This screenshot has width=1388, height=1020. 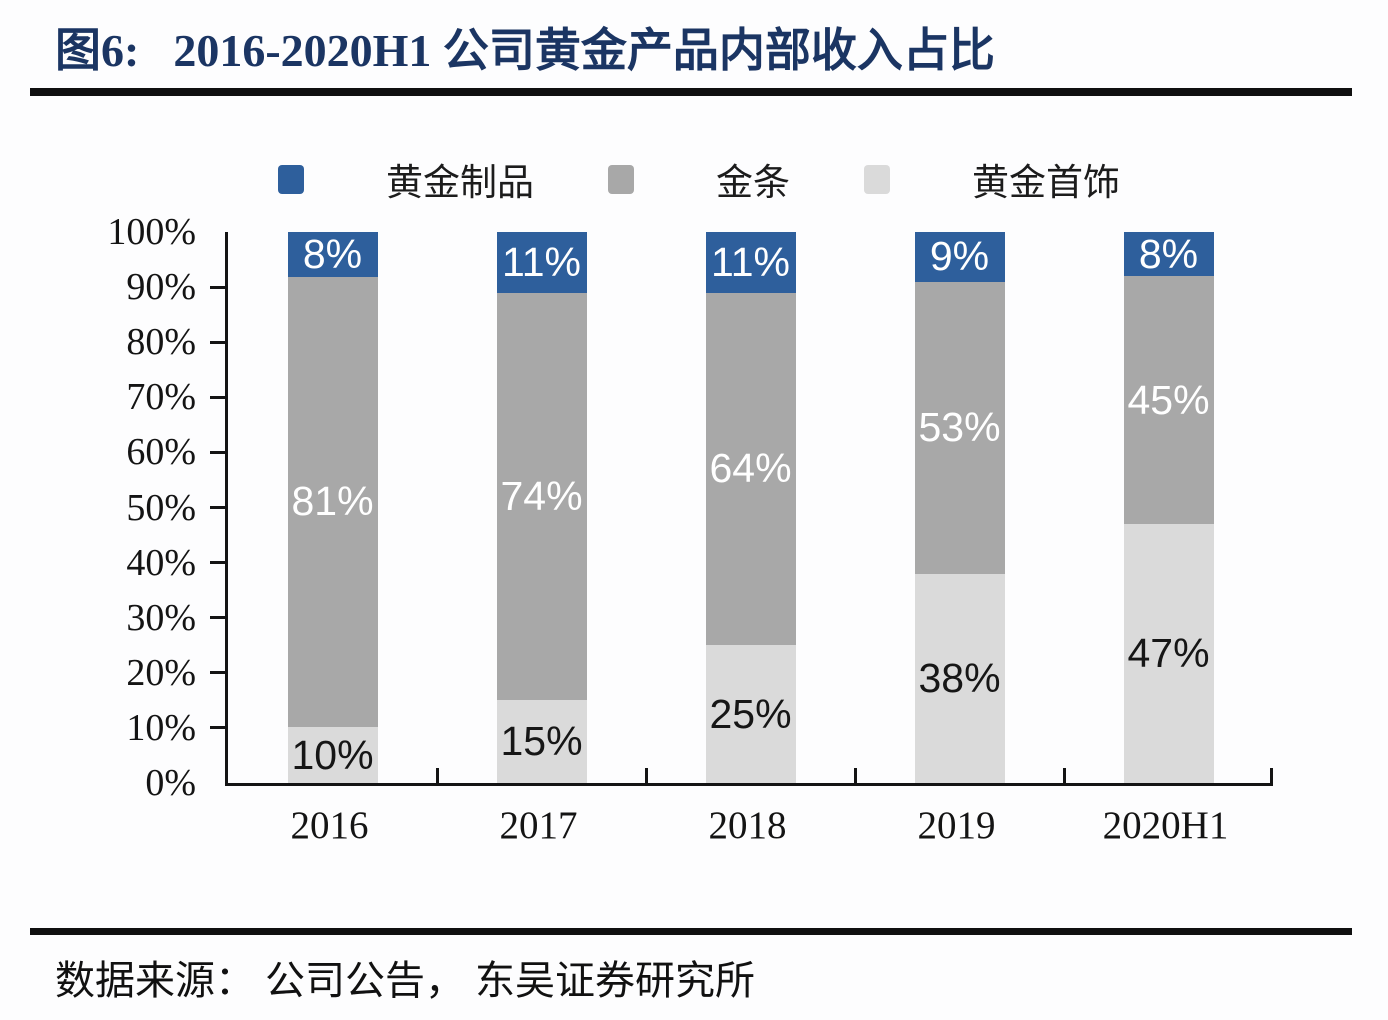 What do you see at coordinates (161, 507) in the screenshot?
I see `y-axis-tick-label: 50%` at bounding box center [161, 507].